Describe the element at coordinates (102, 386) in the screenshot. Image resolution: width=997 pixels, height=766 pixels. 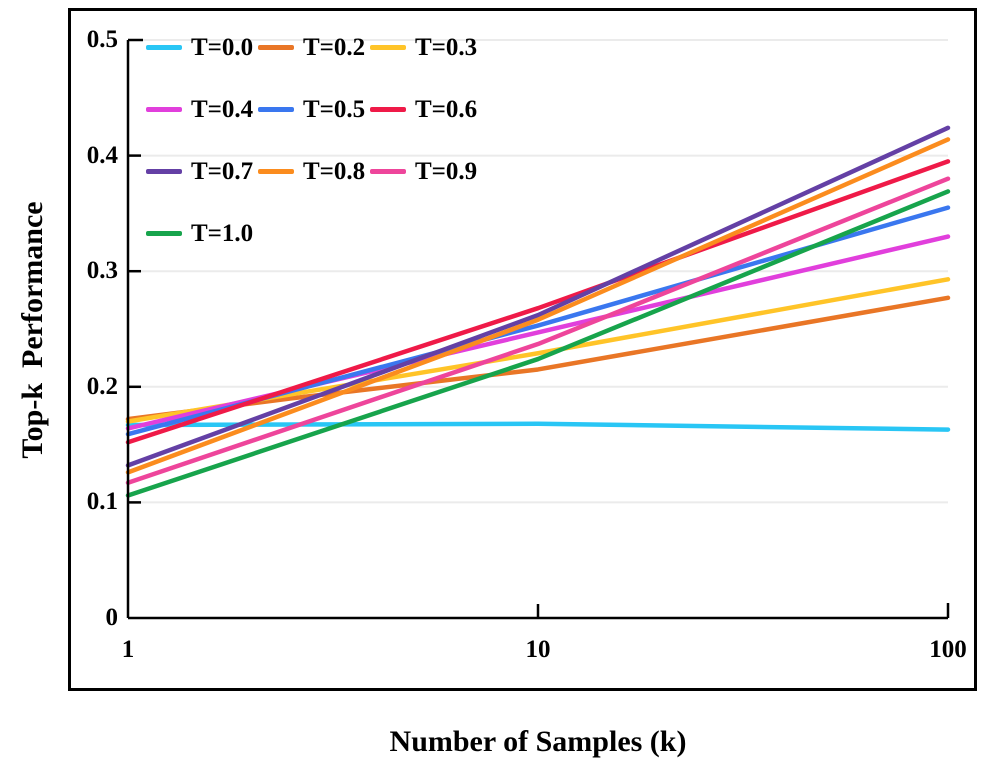
I see `y-tick-label-0.2: 0.2` at that location.